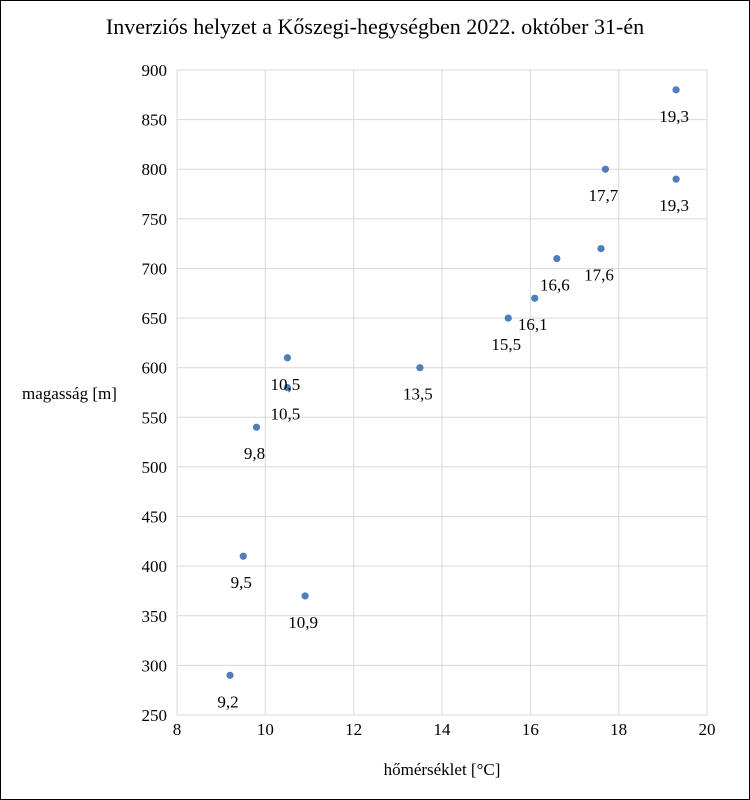  Describe the element at coordinates (155, 616) in the screenshot. I see `y-tick-label: 350` at that location.